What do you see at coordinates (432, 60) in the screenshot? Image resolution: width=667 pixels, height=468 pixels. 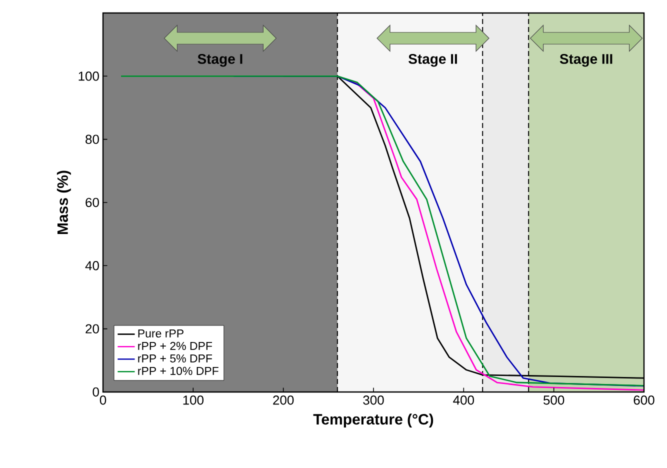 I see `band-label: Stage II` at bounding box center [432, 60].